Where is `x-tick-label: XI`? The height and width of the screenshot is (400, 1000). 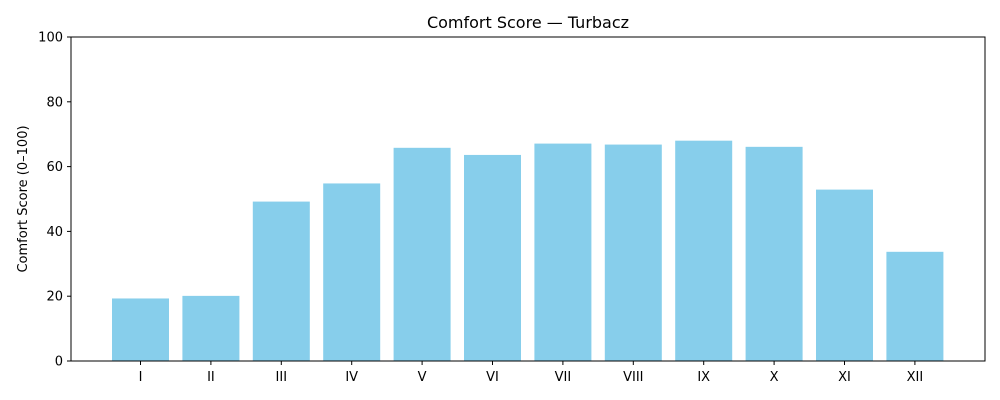
x-tick-label: XI is located at coordinates (844, 377).